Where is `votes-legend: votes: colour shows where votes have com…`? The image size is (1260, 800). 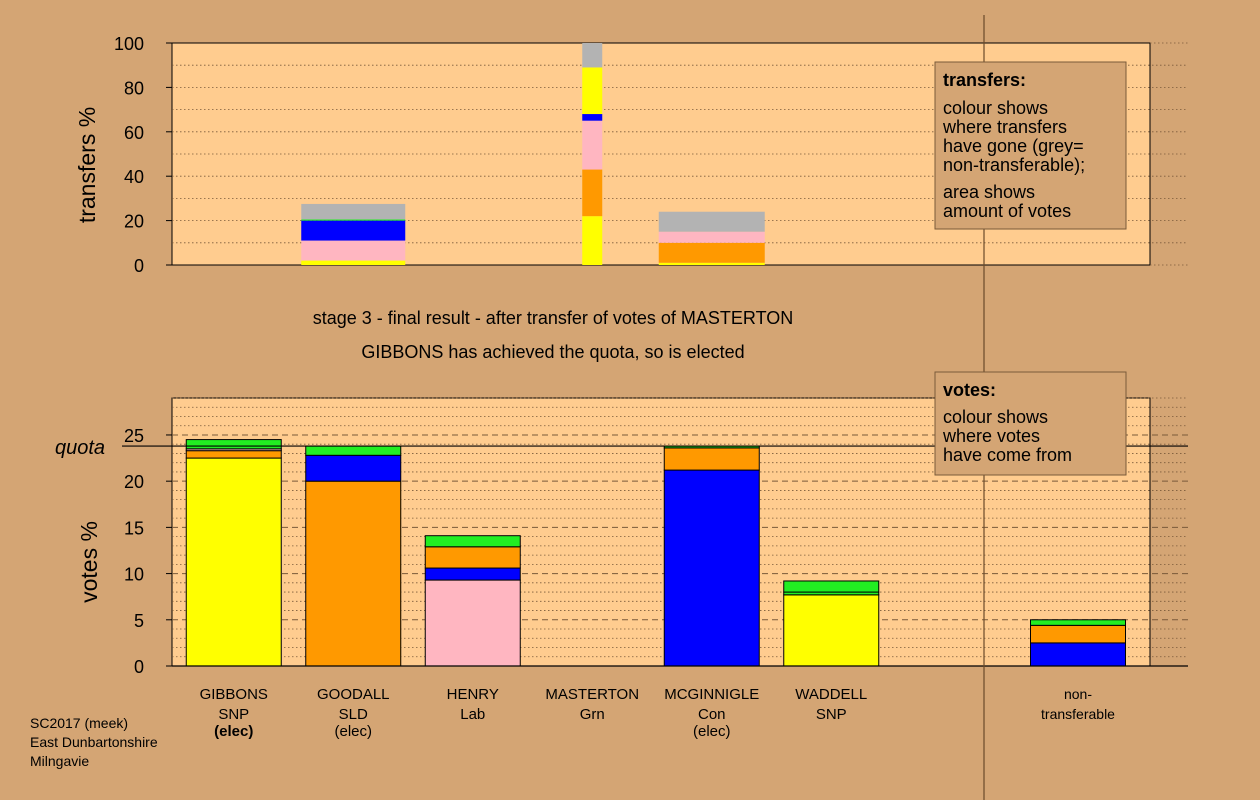 votes-legend: votes: colour shows where votes have com… is located at coordinates (1030, 423).